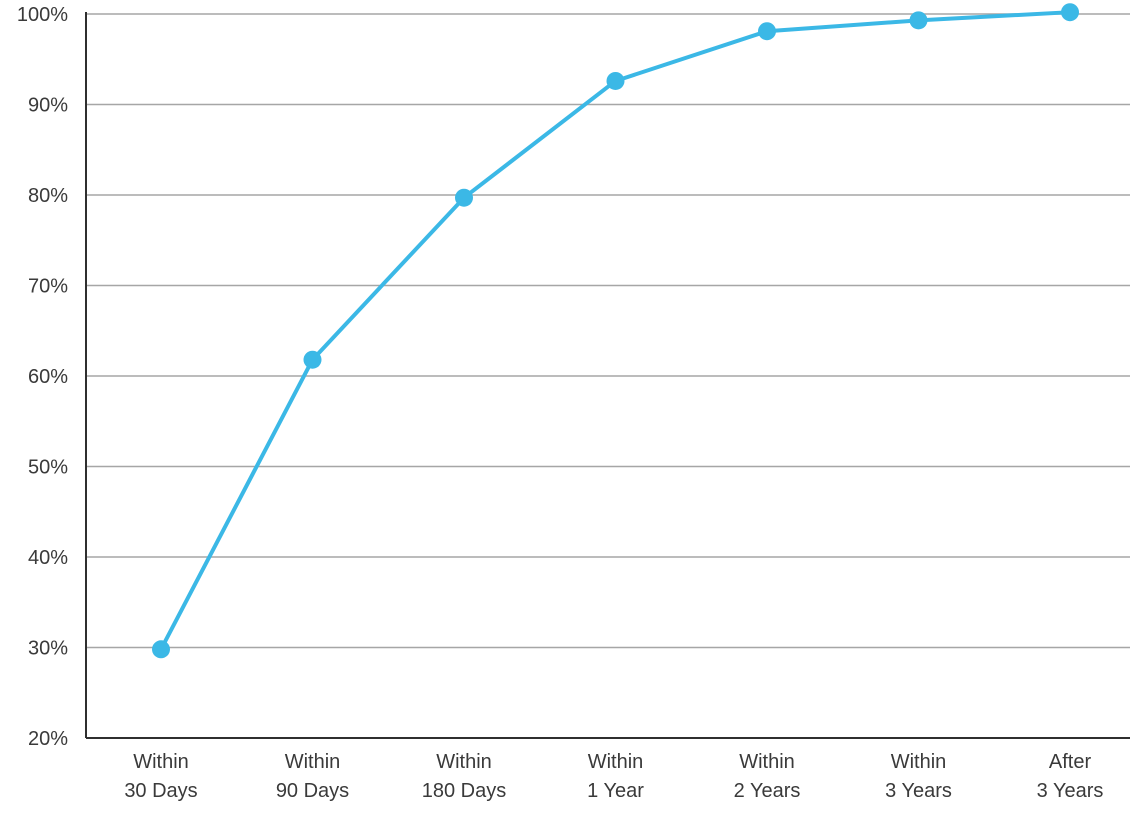  I want to click on y-tick-label: 90%, so click(48, 106).